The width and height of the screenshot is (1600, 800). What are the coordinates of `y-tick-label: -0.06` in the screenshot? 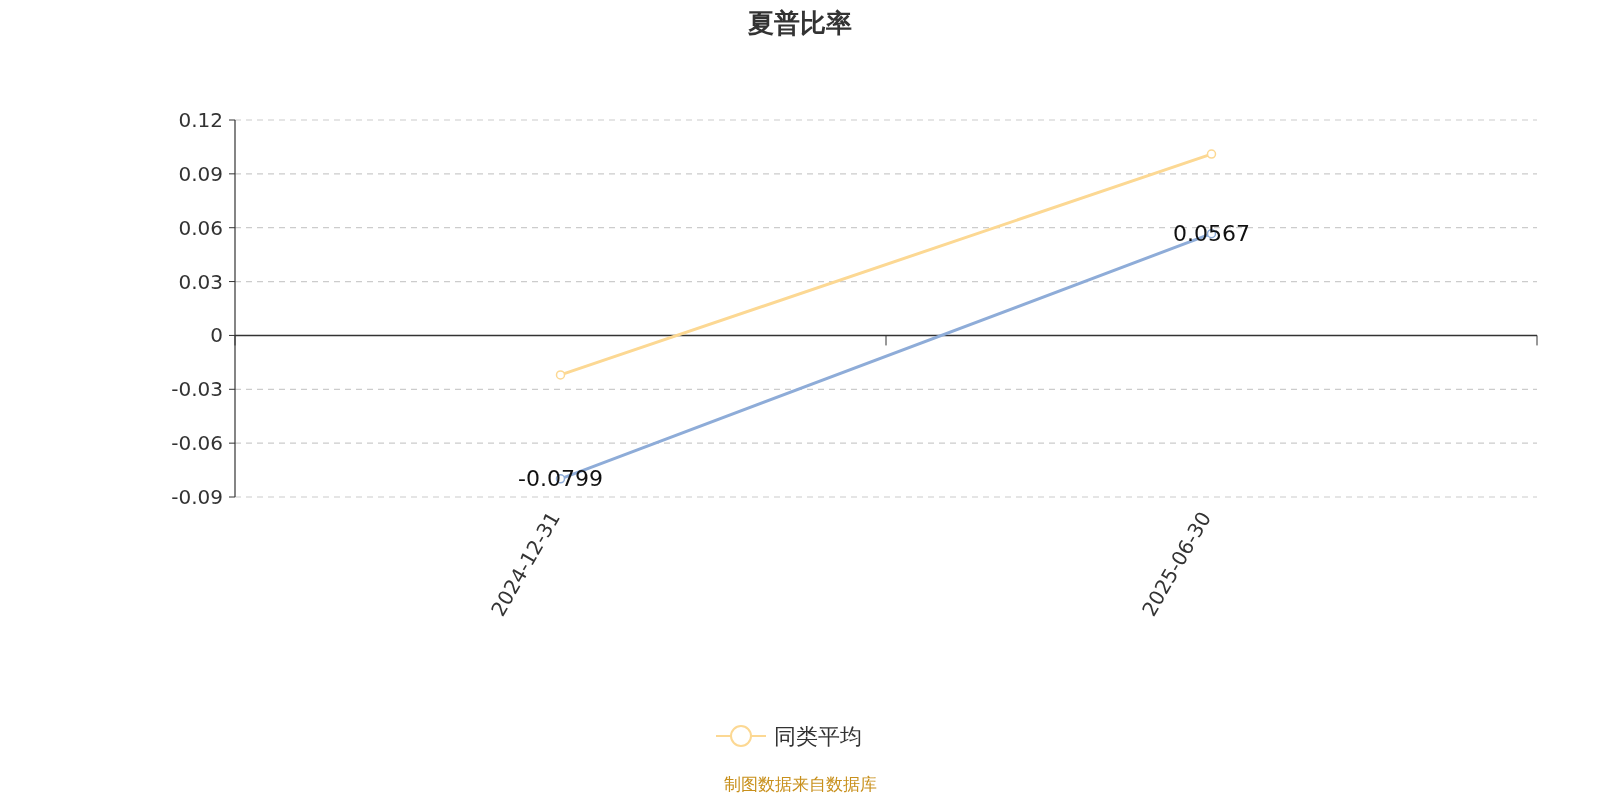 It's located at (197, 443).